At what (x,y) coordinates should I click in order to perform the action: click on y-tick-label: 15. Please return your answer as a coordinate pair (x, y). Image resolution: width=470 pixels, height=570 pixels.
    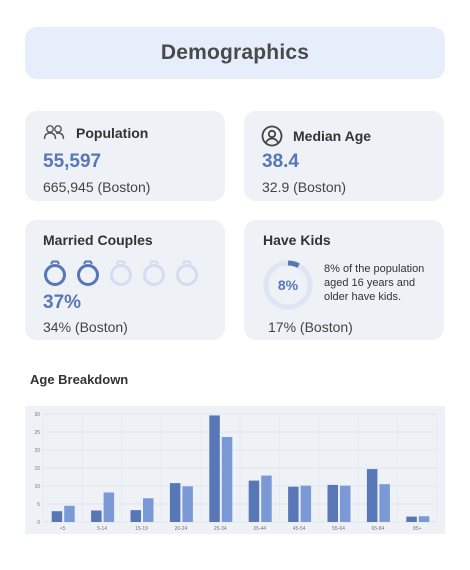
    Looking at the image, I should click on (37, 469).